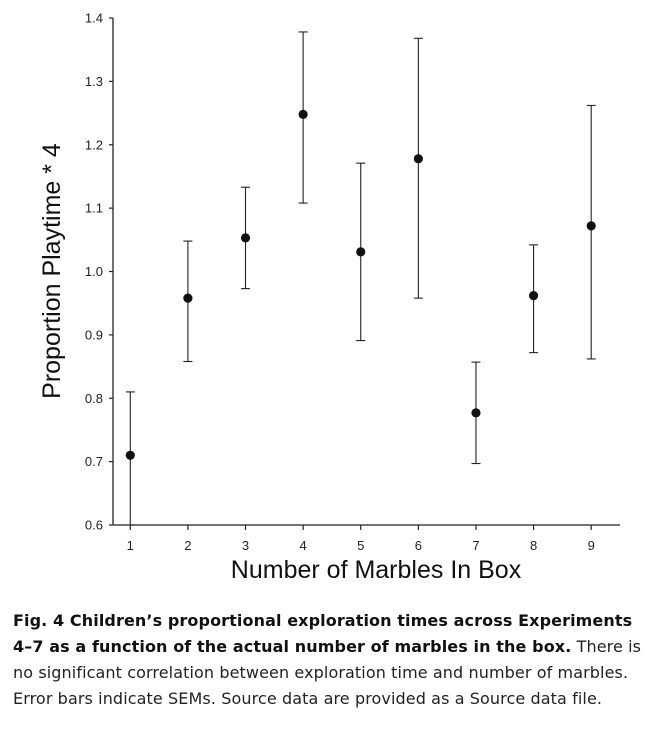 The height and width of the screenshot is (729, 655). Describe the element at coordinates (94, 334) in the screenshot. I see `y-tick-label: 0.9` at that location.